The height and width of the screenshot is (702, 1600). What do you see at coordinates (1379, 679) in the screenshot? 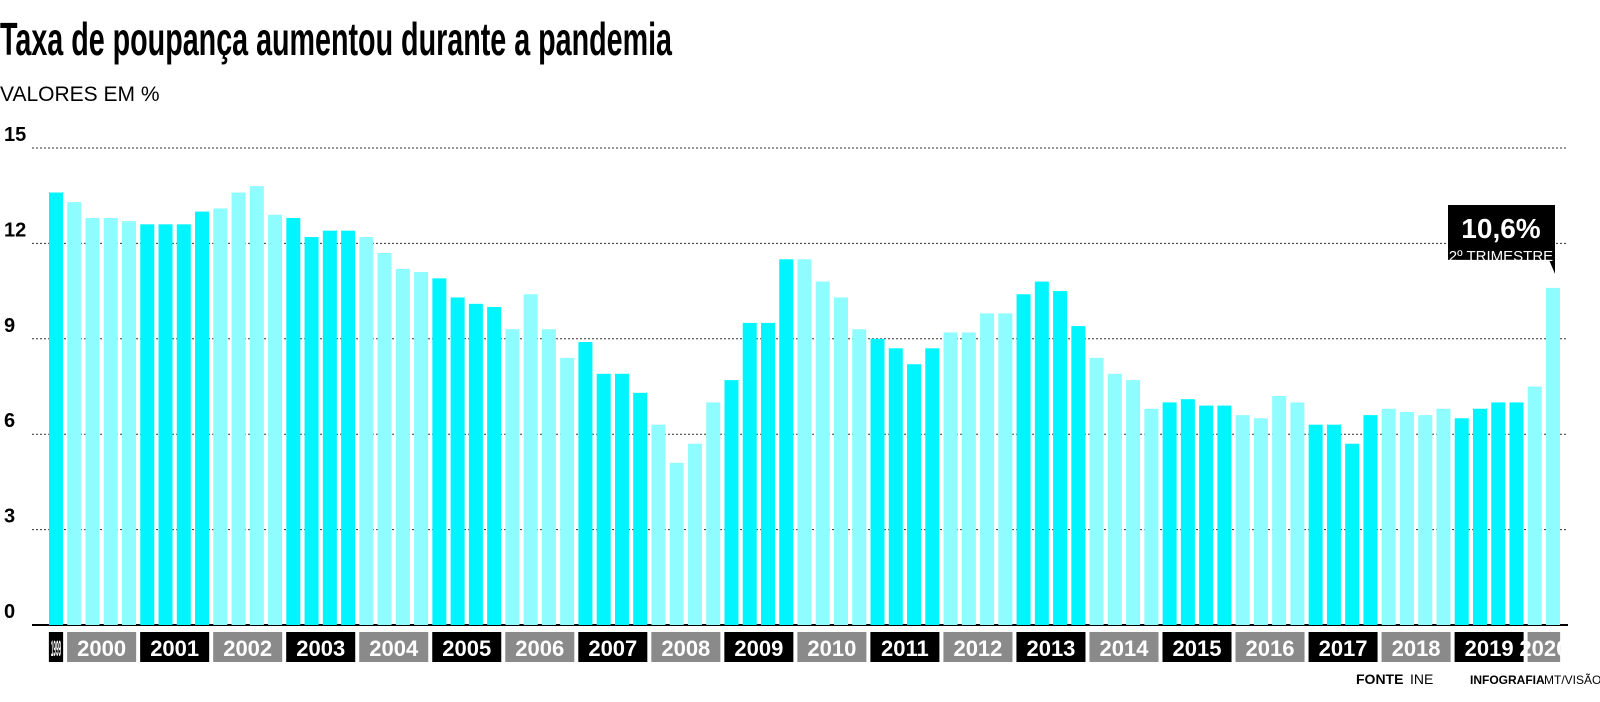
I see `source-label: FONTE` at bounding box center [1379, 679].